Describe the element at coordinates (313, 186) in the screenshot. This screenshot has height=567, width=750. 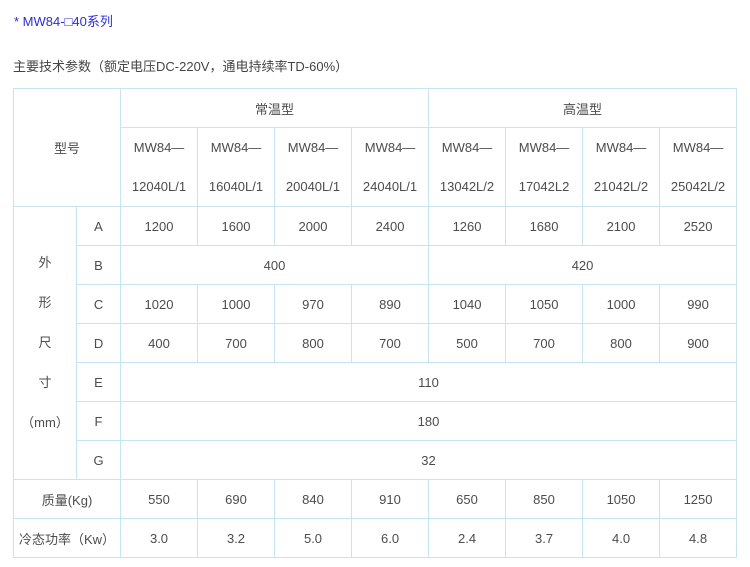
I see `model-line2: 20040L/1` at that location.